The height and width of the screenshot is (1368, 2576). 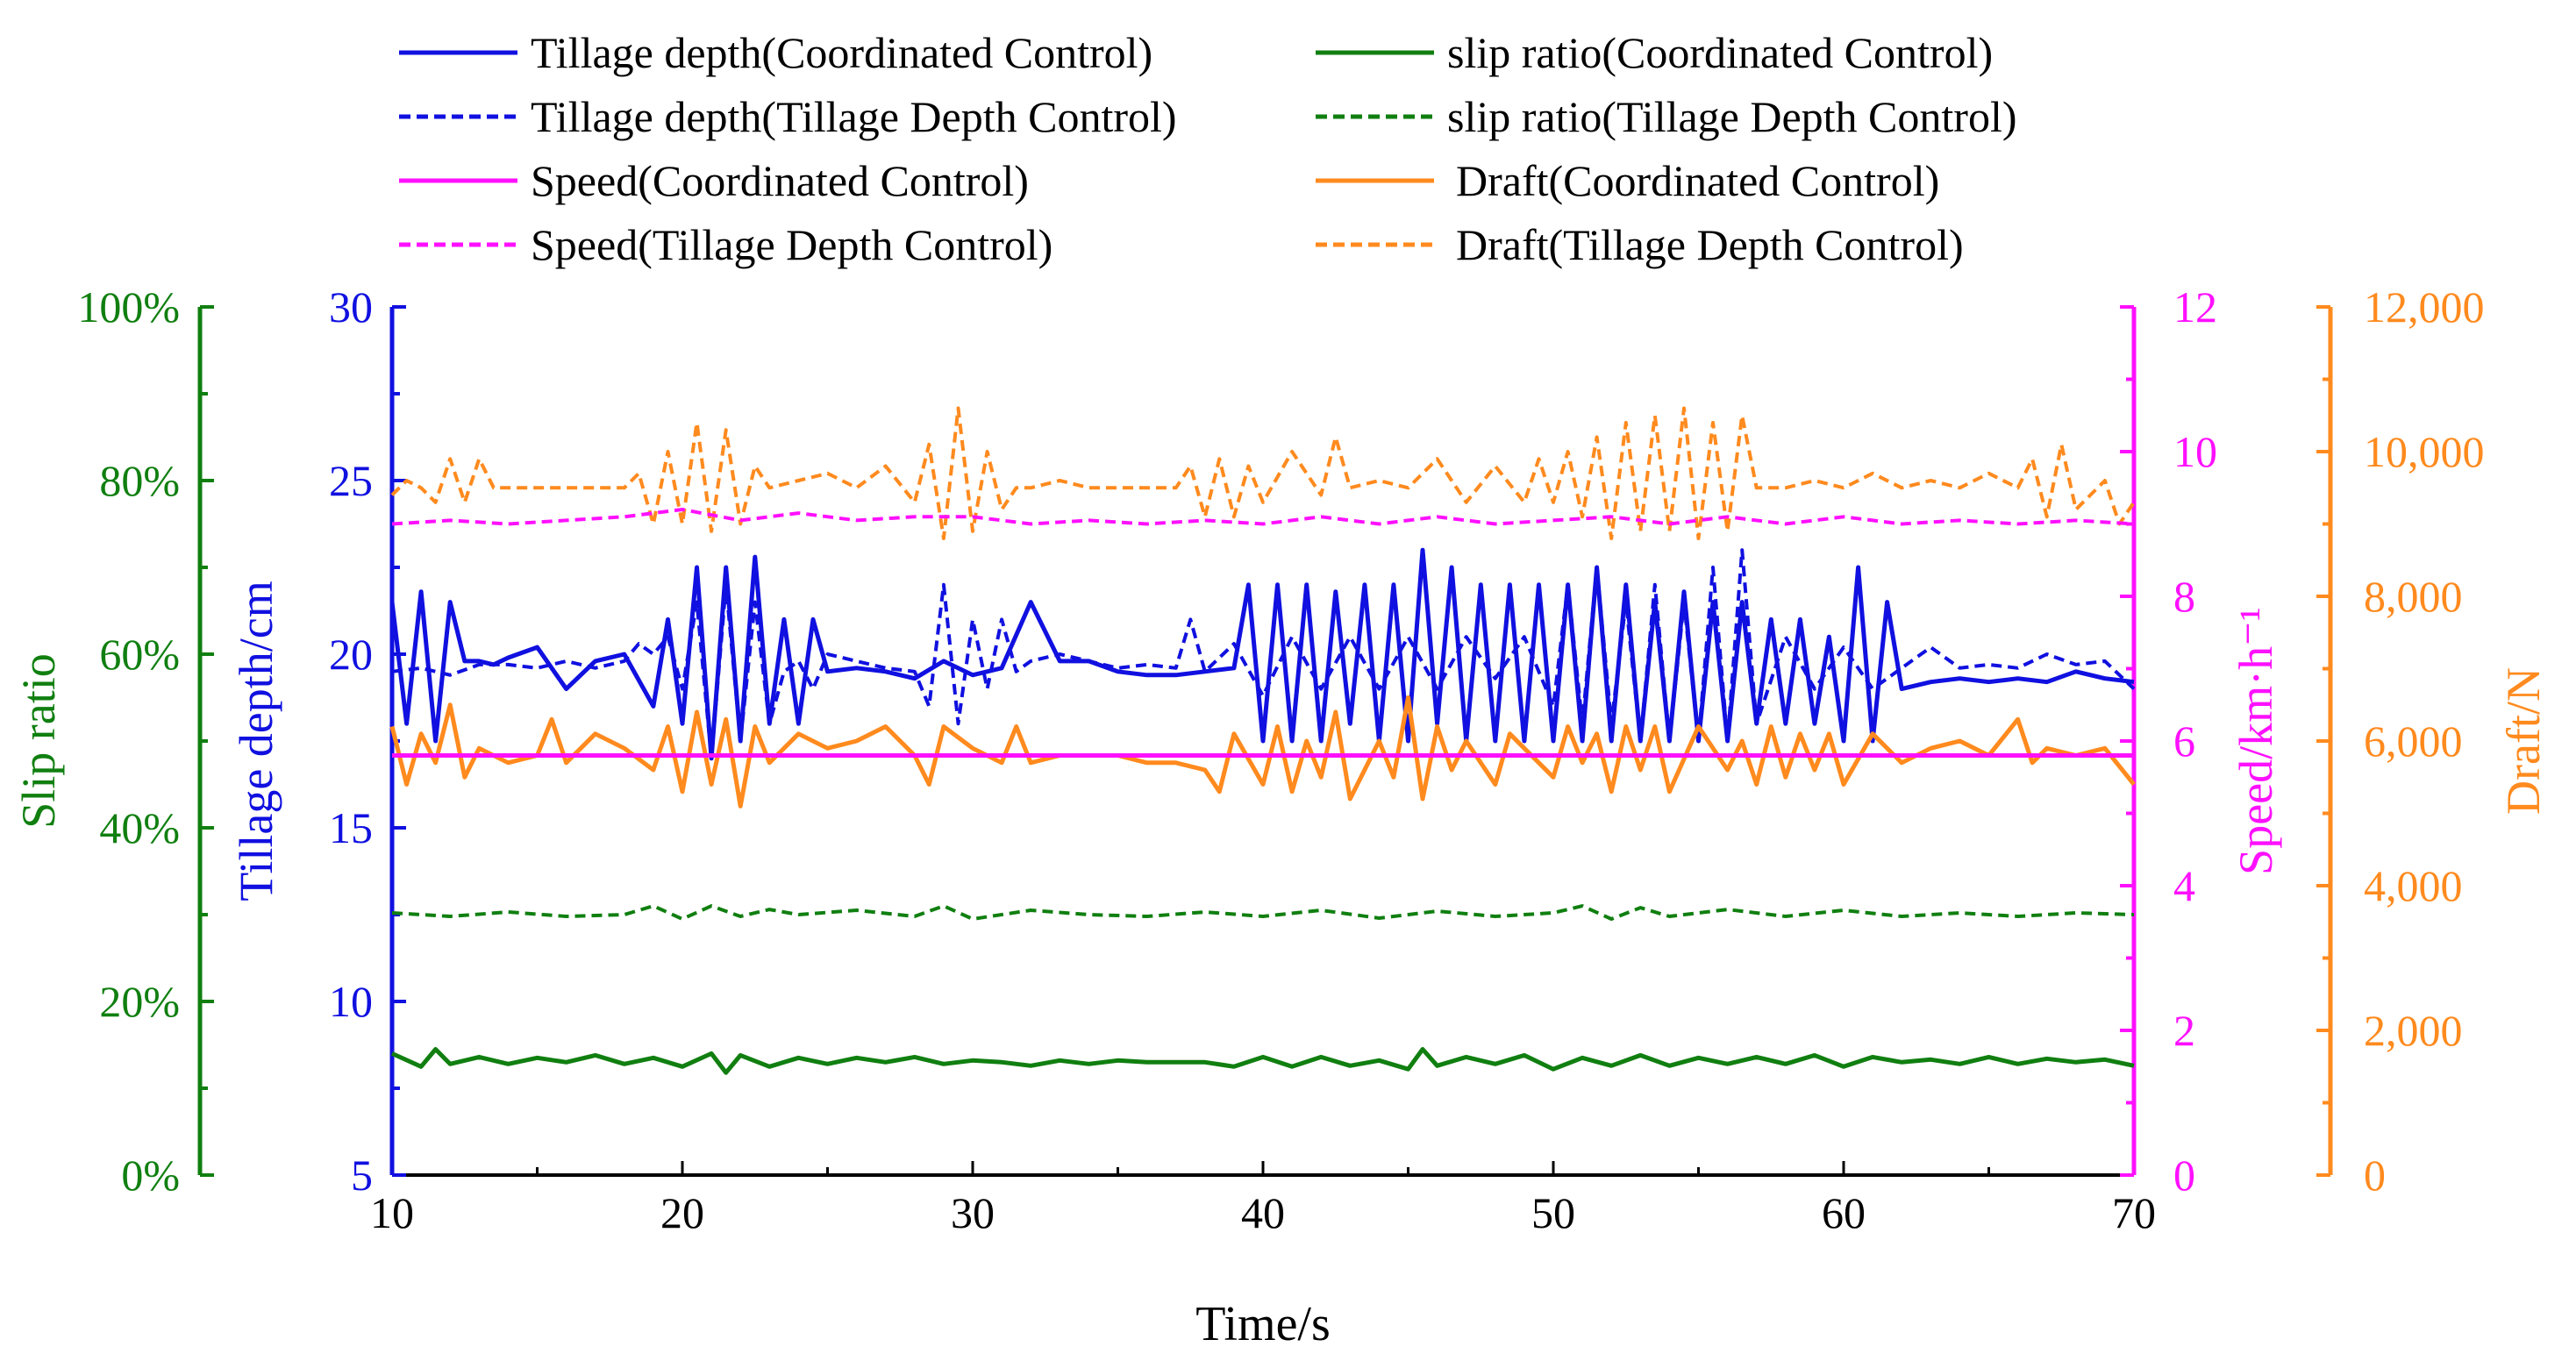 I want to click on depth-tick-label: 20, so click(x=351, y=654).